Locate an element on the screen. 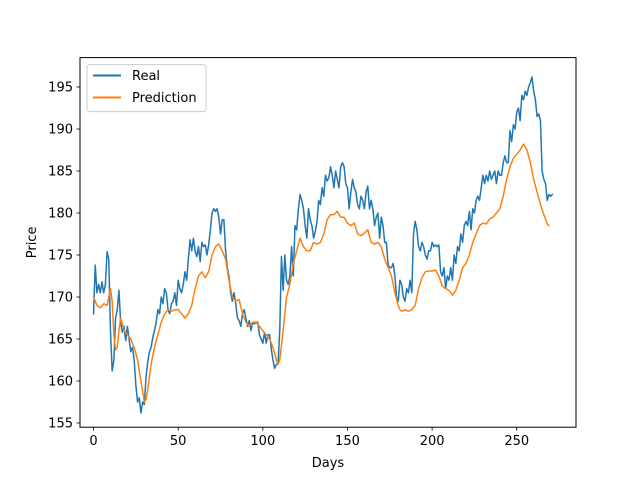 The height and width of the screenshot is (480, 640). x-tick-label: 100 is located at coordinates (262, 441).